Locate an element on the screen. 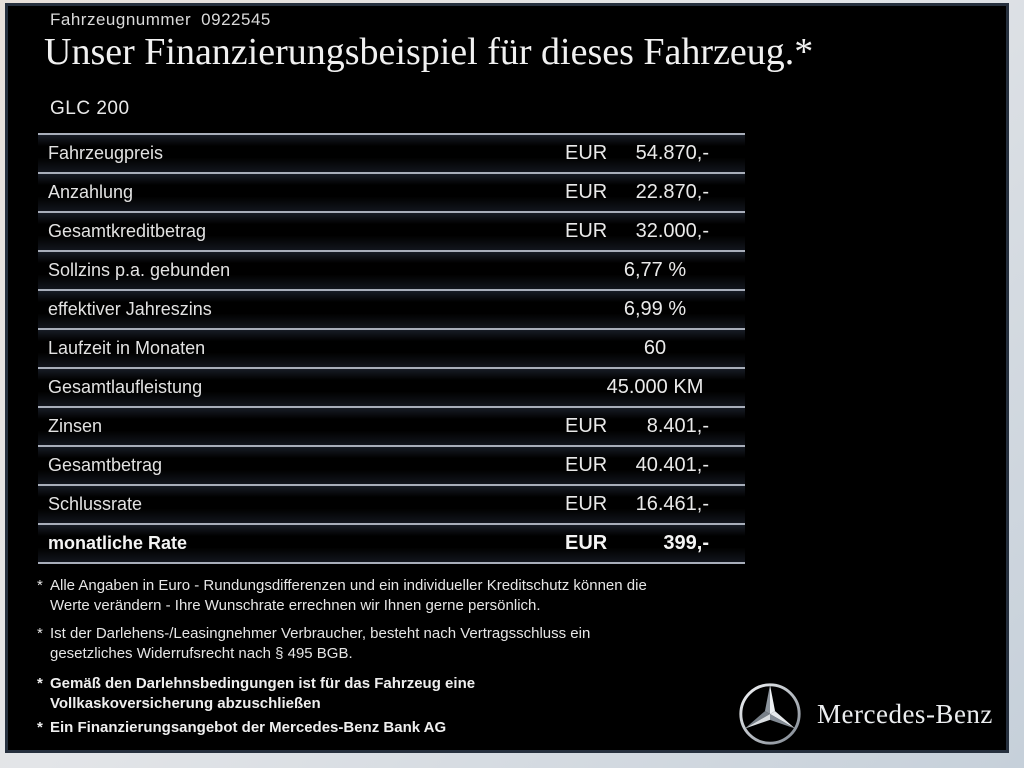 The image size is (1024, 768). table-row-gesamtlaufleistung: Gesamtlaufleistung 45.000 KM is located at coordinates (391, 386).